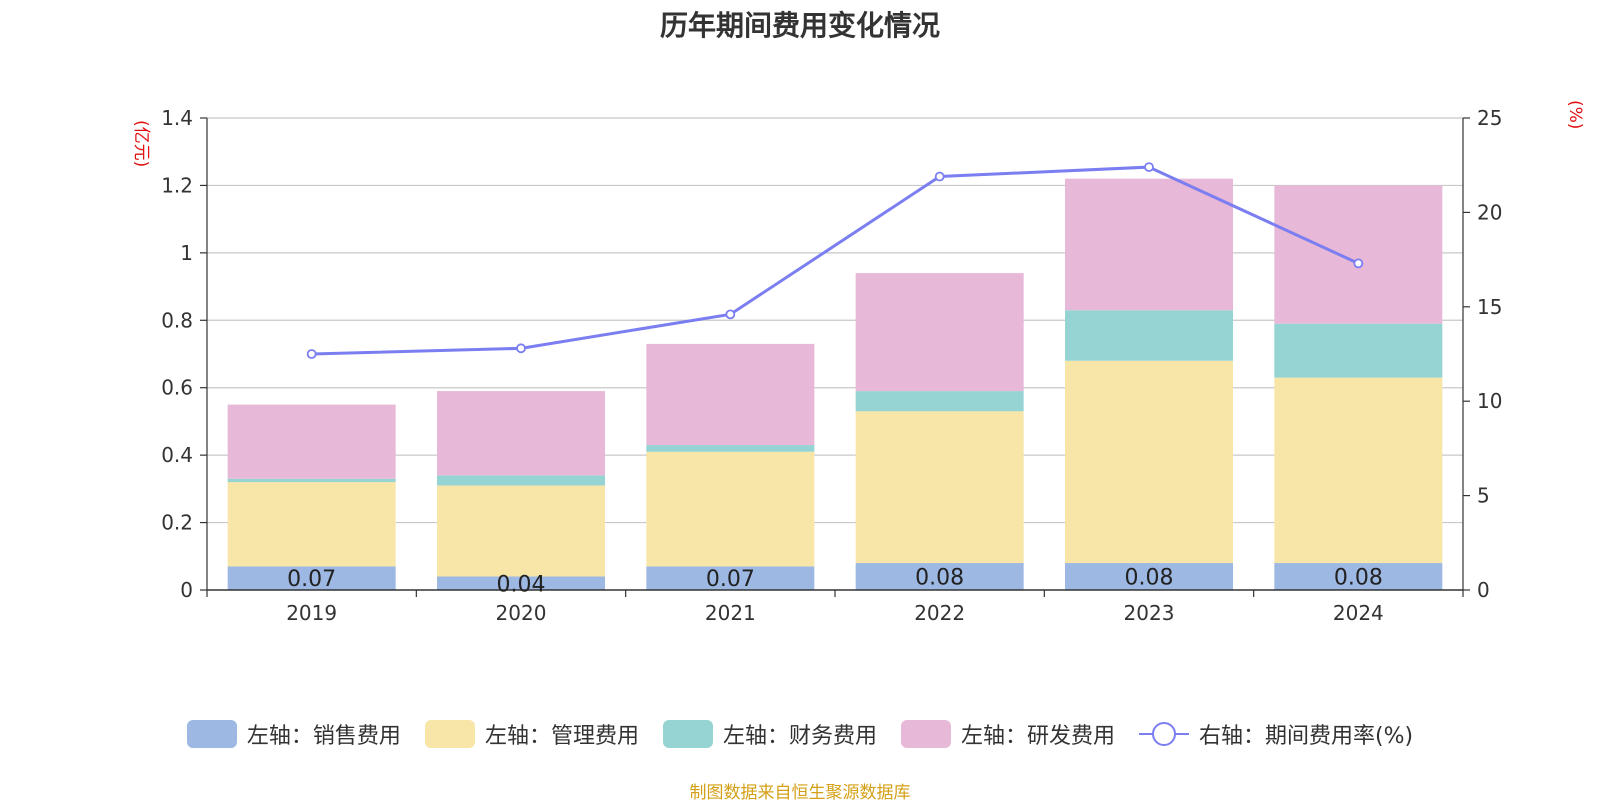 The width and height of the screenshot is (1600, 803). I want to click on x-axis-tick-label: 2020, so click(521, 613).